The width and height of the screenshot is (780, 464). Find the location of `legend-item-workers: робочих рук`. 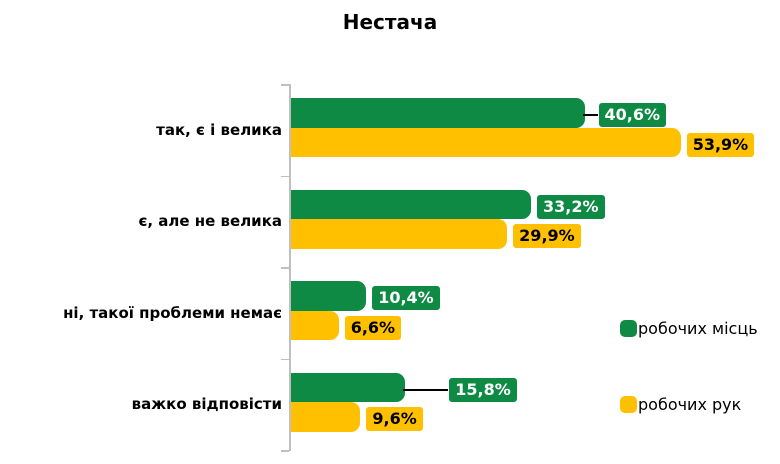

legend-item-workers: робочих рук is located at coordinates (689, 404).